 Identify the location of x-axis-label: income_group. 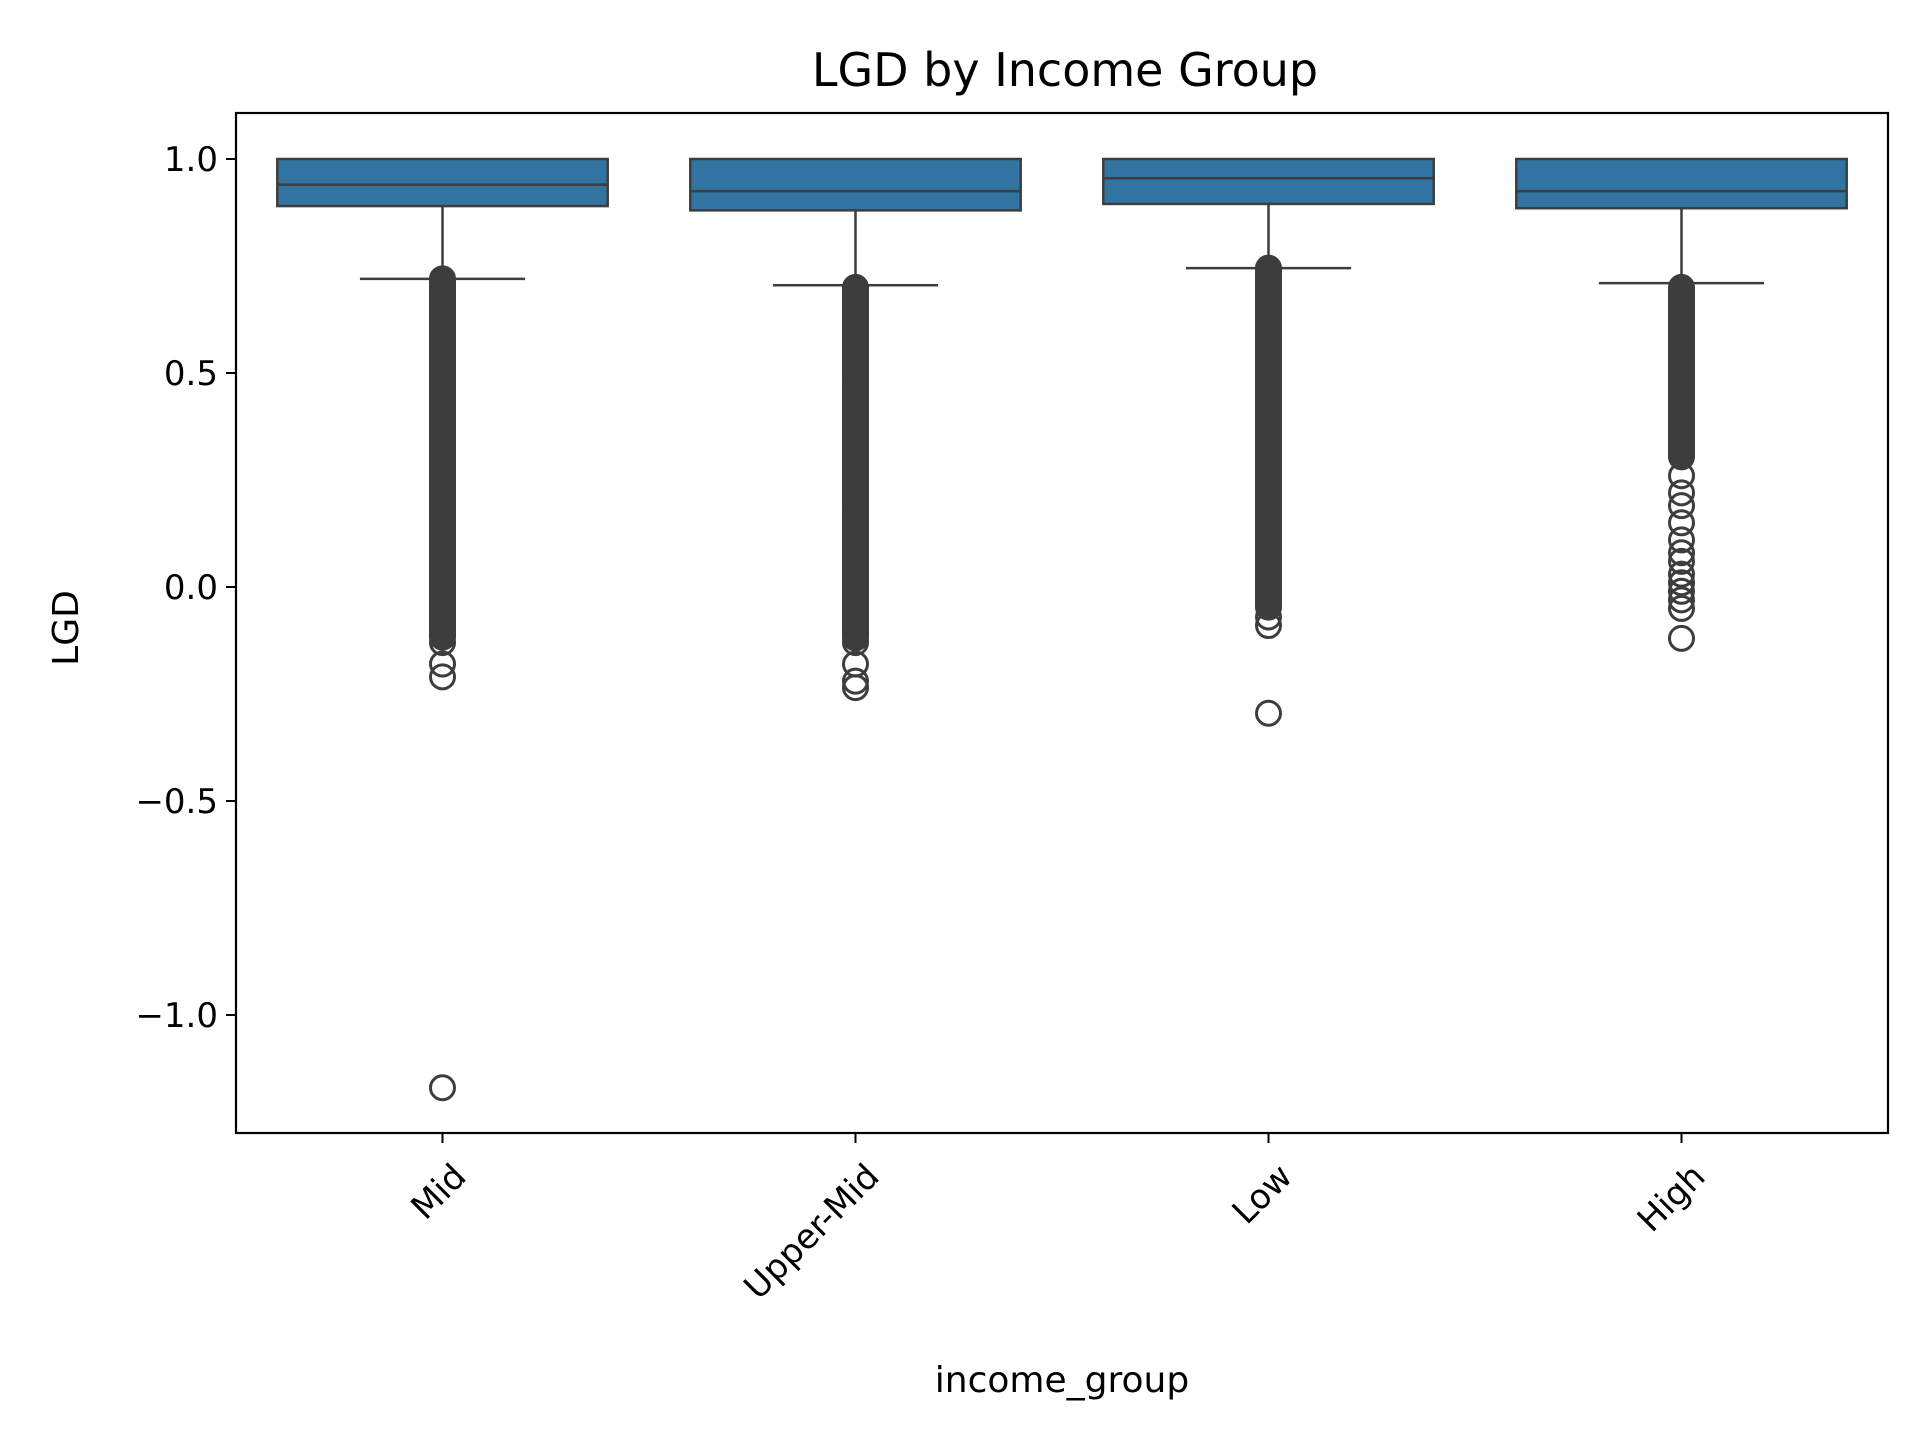
(1062, 1380).